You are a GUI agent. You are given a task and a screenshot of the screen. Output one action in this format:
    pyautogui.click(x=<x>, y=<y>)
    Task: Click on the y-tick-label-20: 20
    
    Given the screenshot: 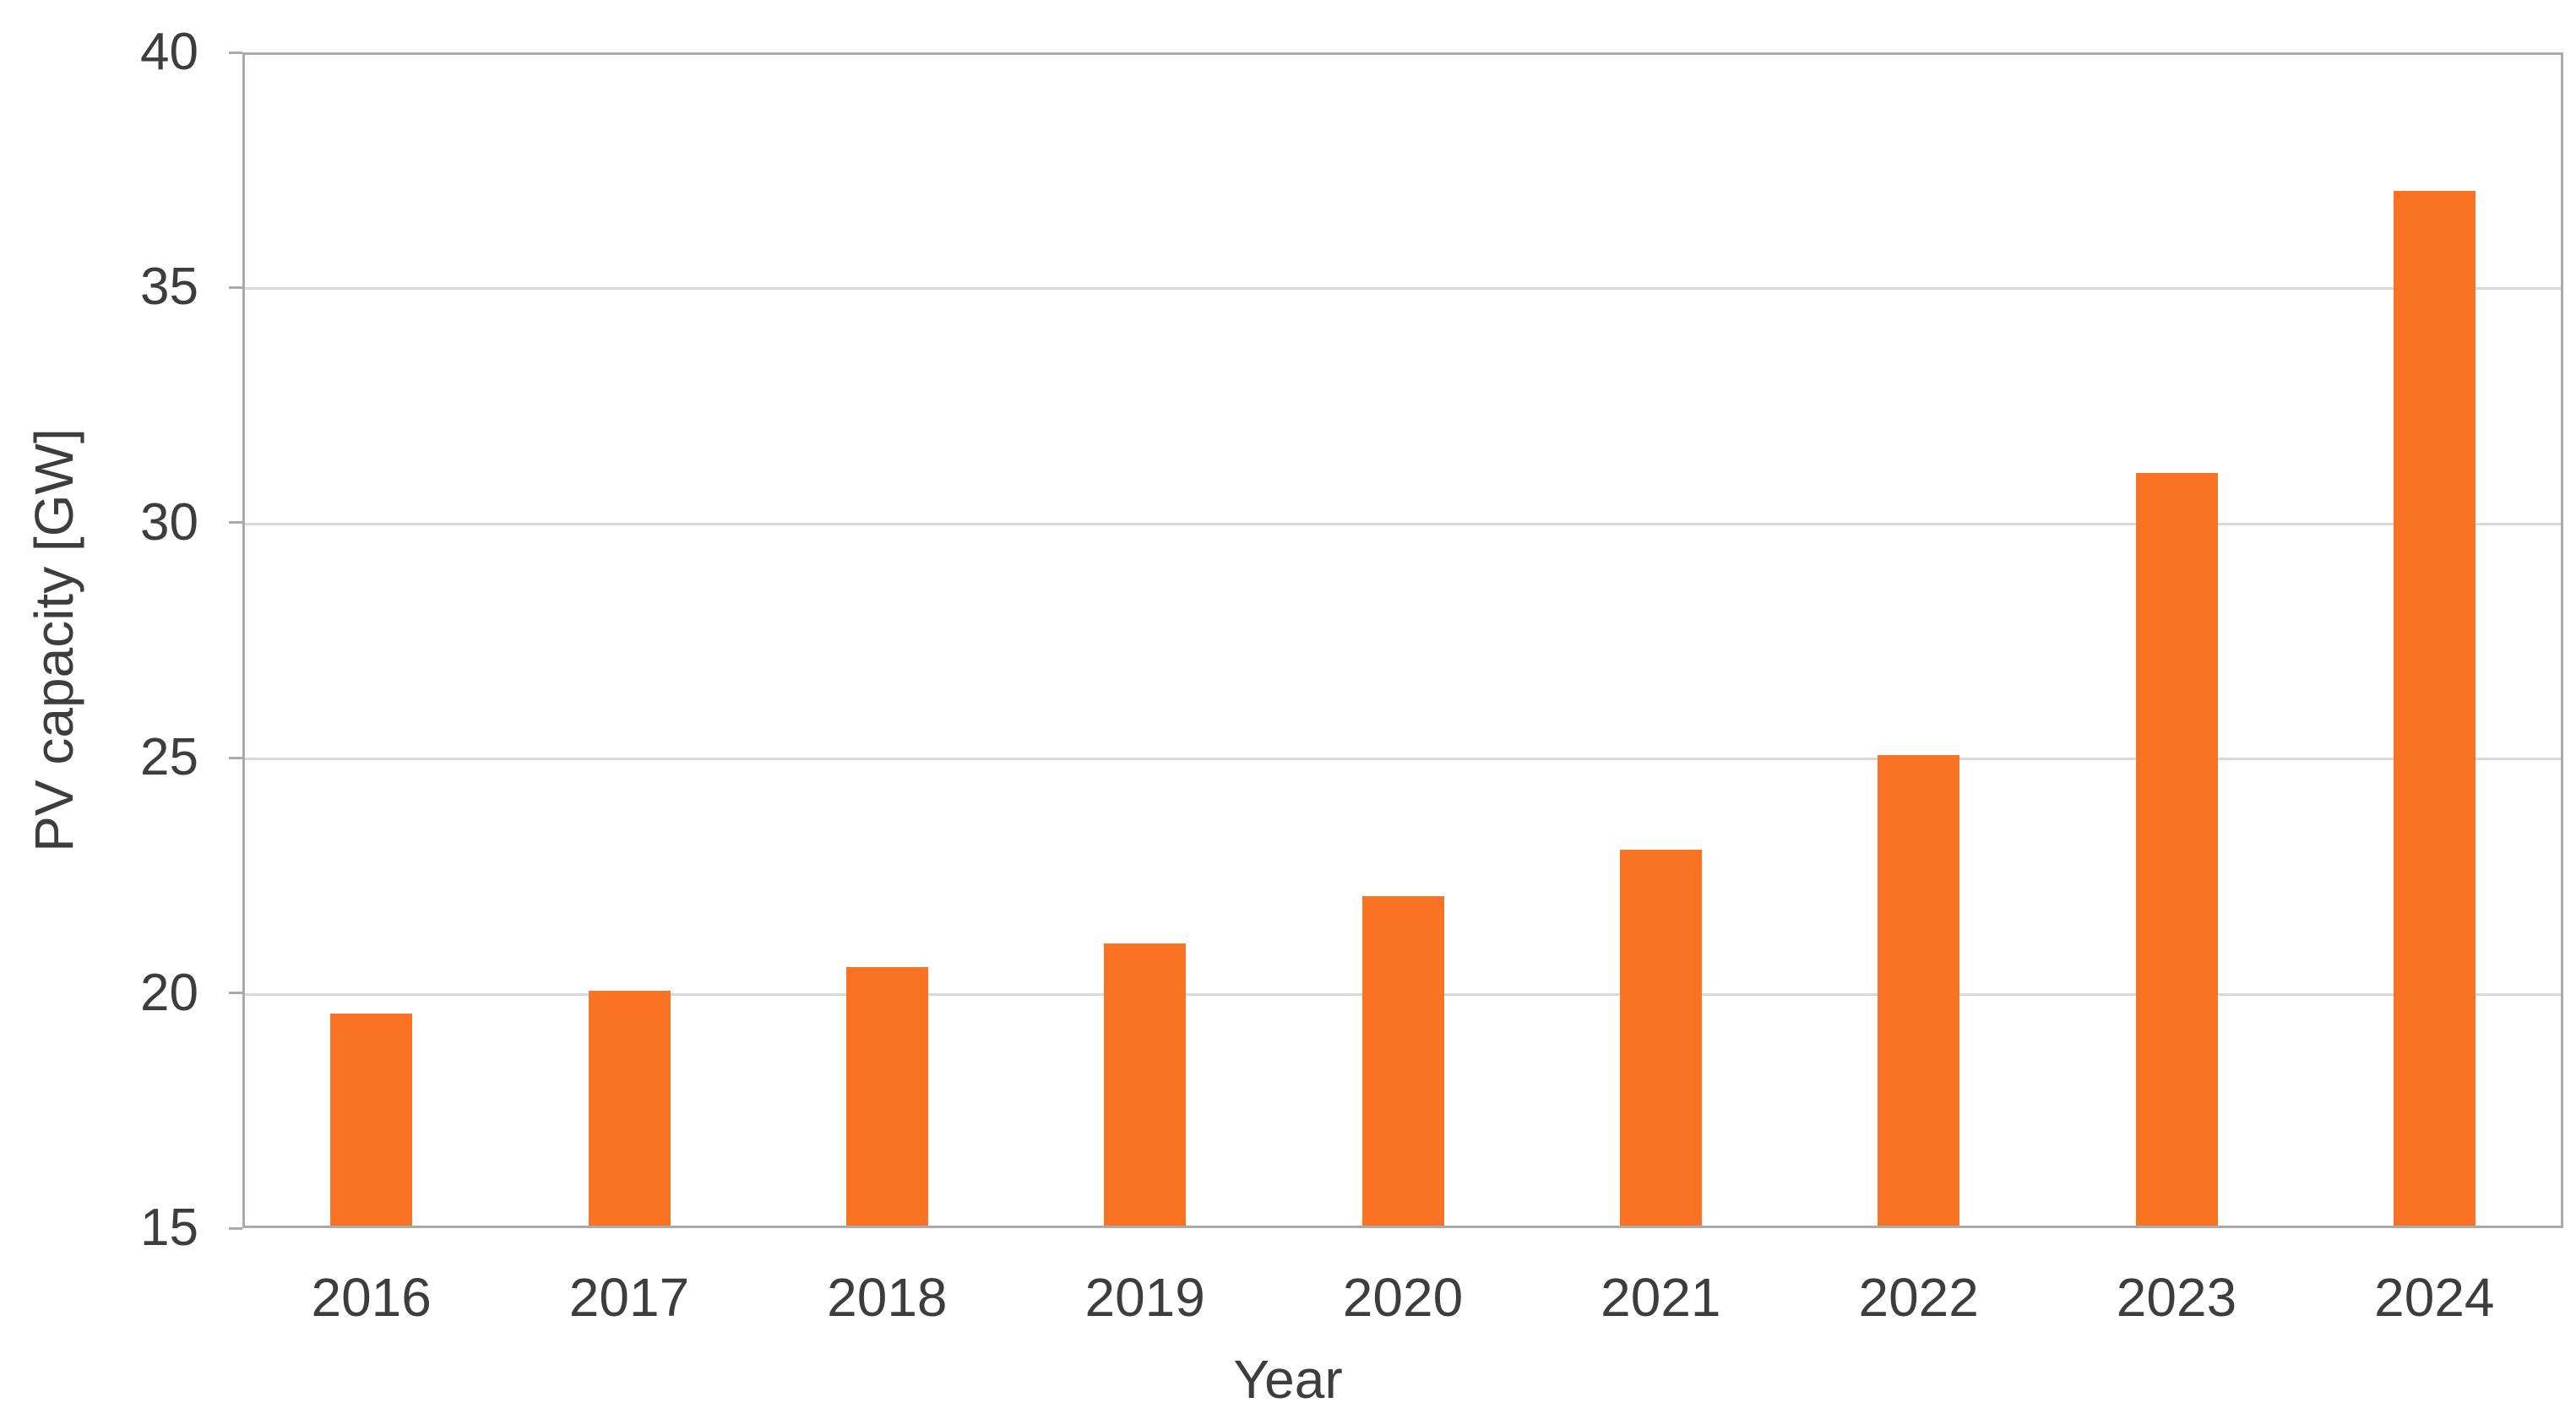 What is the action you would take?
    pyautogui.click(x=169, y=993)
    